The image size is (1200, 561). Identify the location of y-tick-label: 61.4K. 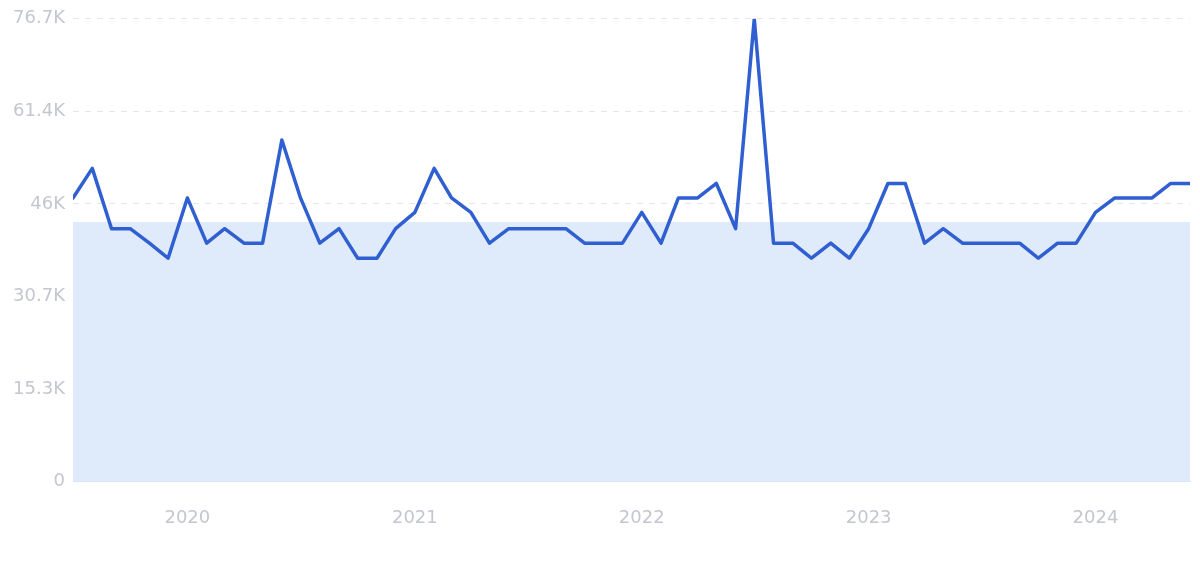
(40, 109).